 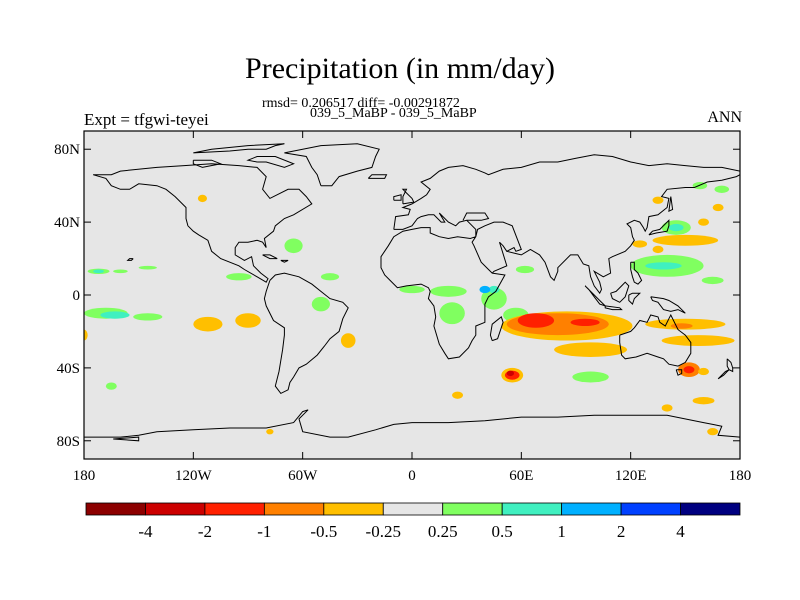 I want to click on colorbar-label: 0.25, so click(x=443, y=531).